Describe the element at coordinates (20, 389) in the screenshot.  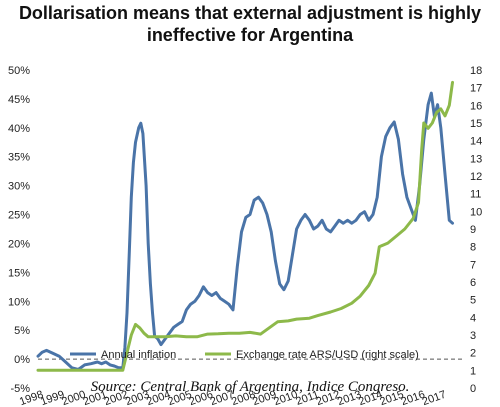
I see `left-axis-tick-label: -5%` at that location.